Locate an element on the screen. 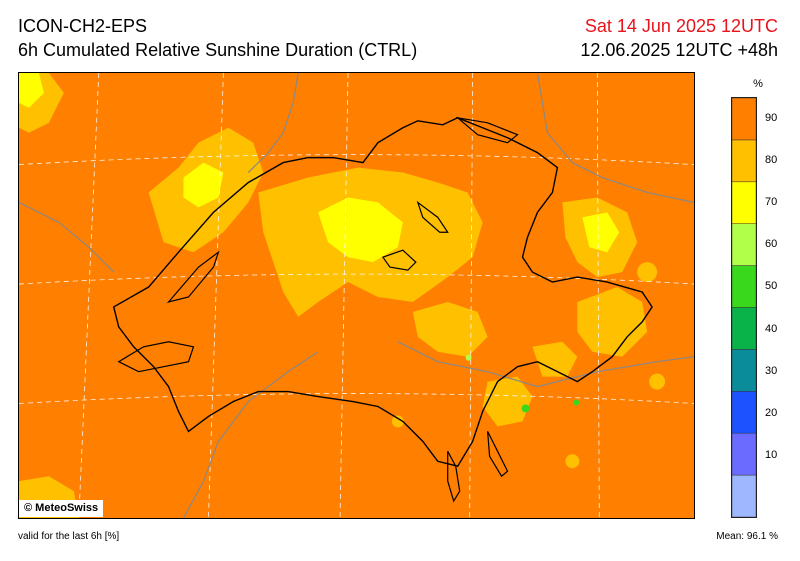  lake-maggiore is located at coordinates (454, 477).